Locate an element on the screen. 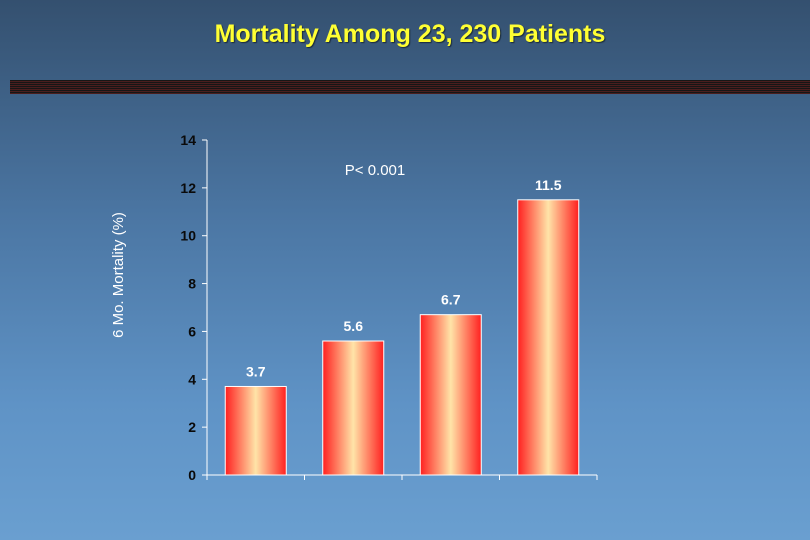 This screenshot has width=810, height=540. x-axis is located at coordinates (402, 477).